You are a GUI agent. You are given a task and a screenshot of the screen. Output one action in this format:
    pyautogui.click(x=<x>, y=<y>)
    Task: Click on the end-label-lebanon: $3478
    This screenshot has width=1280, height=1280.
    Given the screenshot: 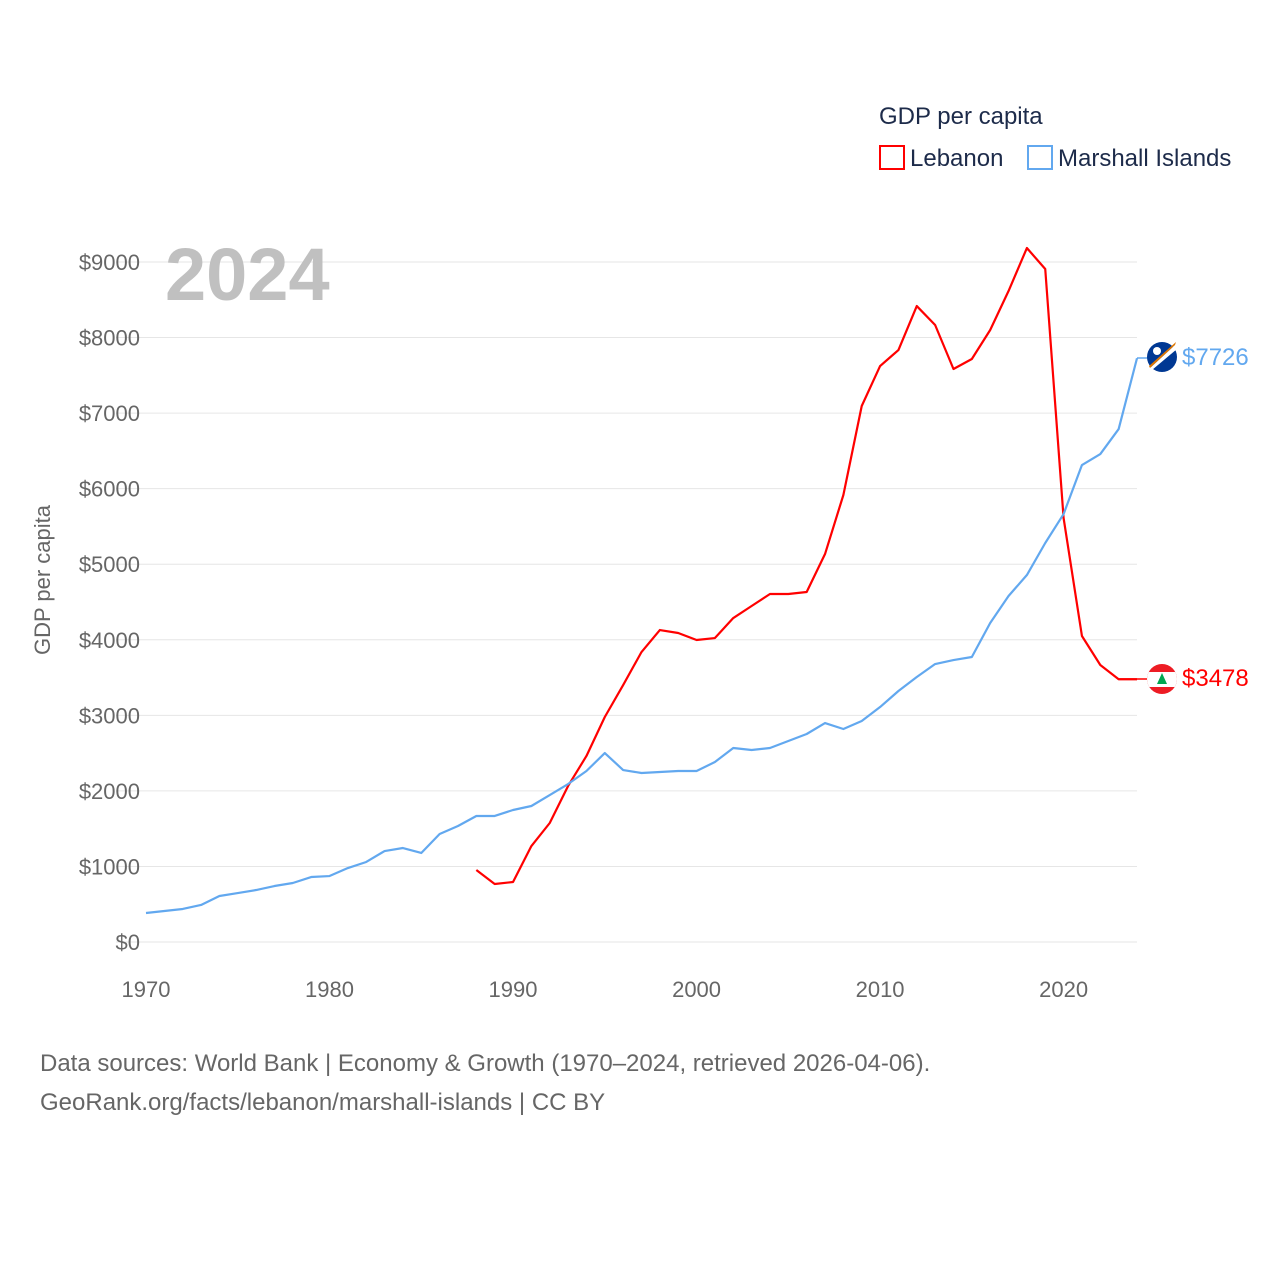 What is the action you would take?
    pyautogui.click(x=1215, y=678)
    